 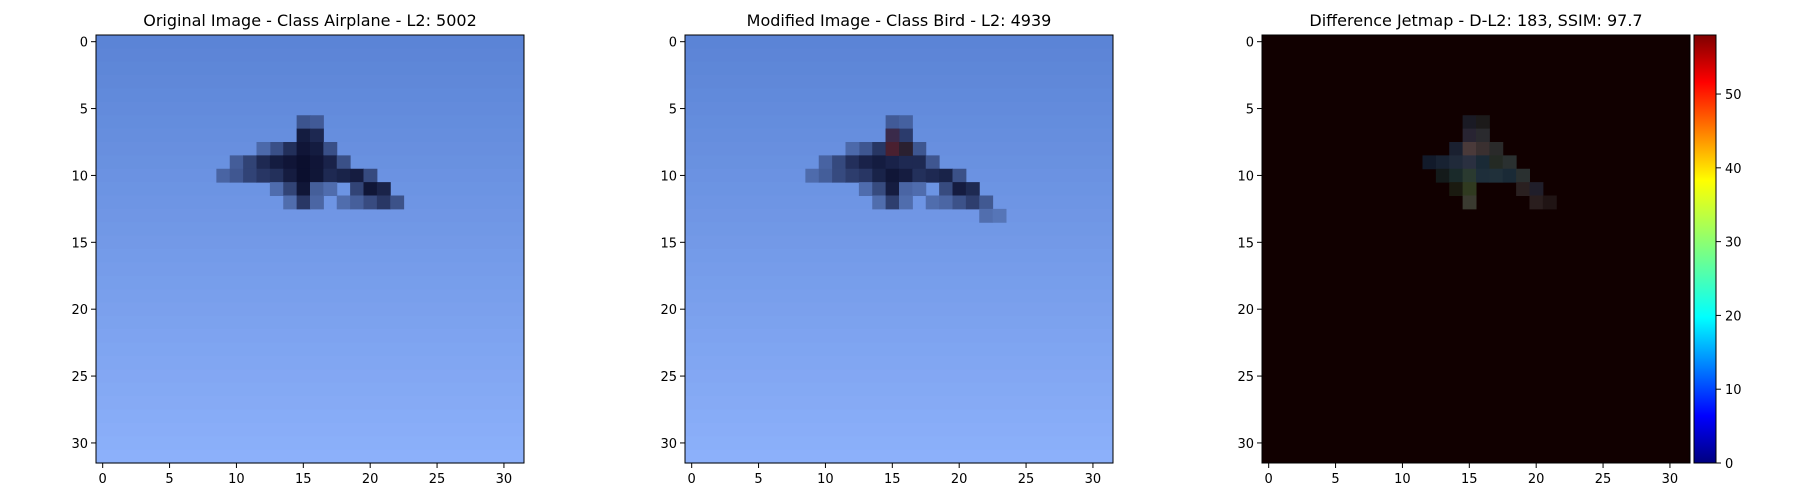 I want to click on x-tick-label: 10, so click(x=236, y=479).